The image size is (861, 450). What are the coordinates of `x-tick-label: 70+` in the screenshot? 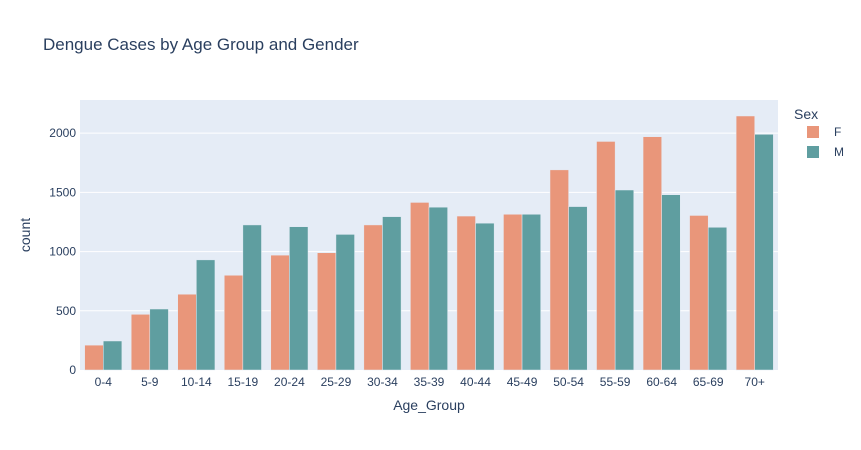 It's located at (755, 382).